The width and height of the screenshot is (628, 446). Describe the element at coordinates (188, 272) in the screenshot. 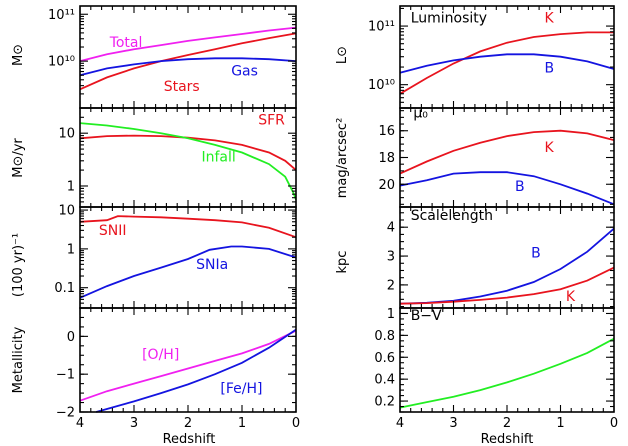

I see `series-snia-line` at that location.